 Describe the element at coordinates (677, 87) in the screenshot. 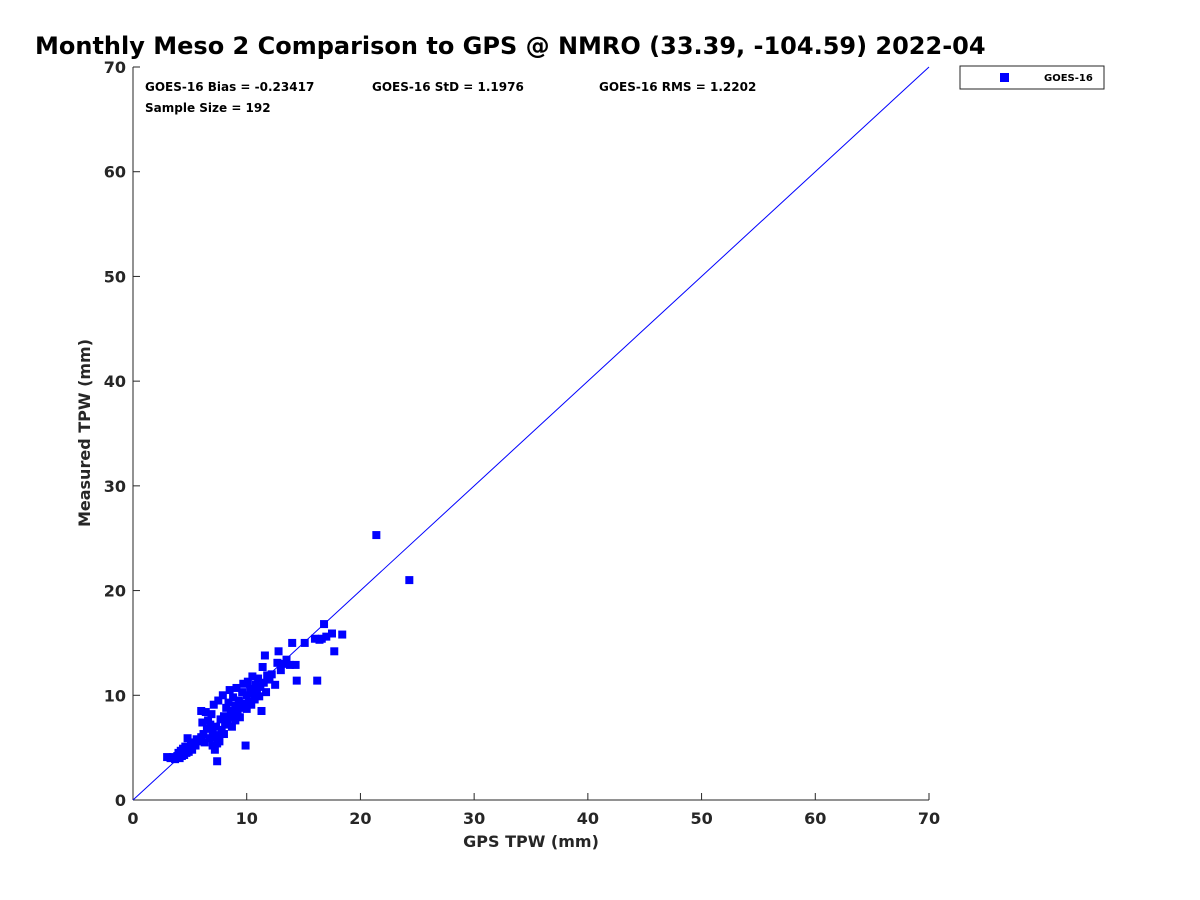

I see `stat-rms: GOES-16 RMS = 1.2202` at that location.